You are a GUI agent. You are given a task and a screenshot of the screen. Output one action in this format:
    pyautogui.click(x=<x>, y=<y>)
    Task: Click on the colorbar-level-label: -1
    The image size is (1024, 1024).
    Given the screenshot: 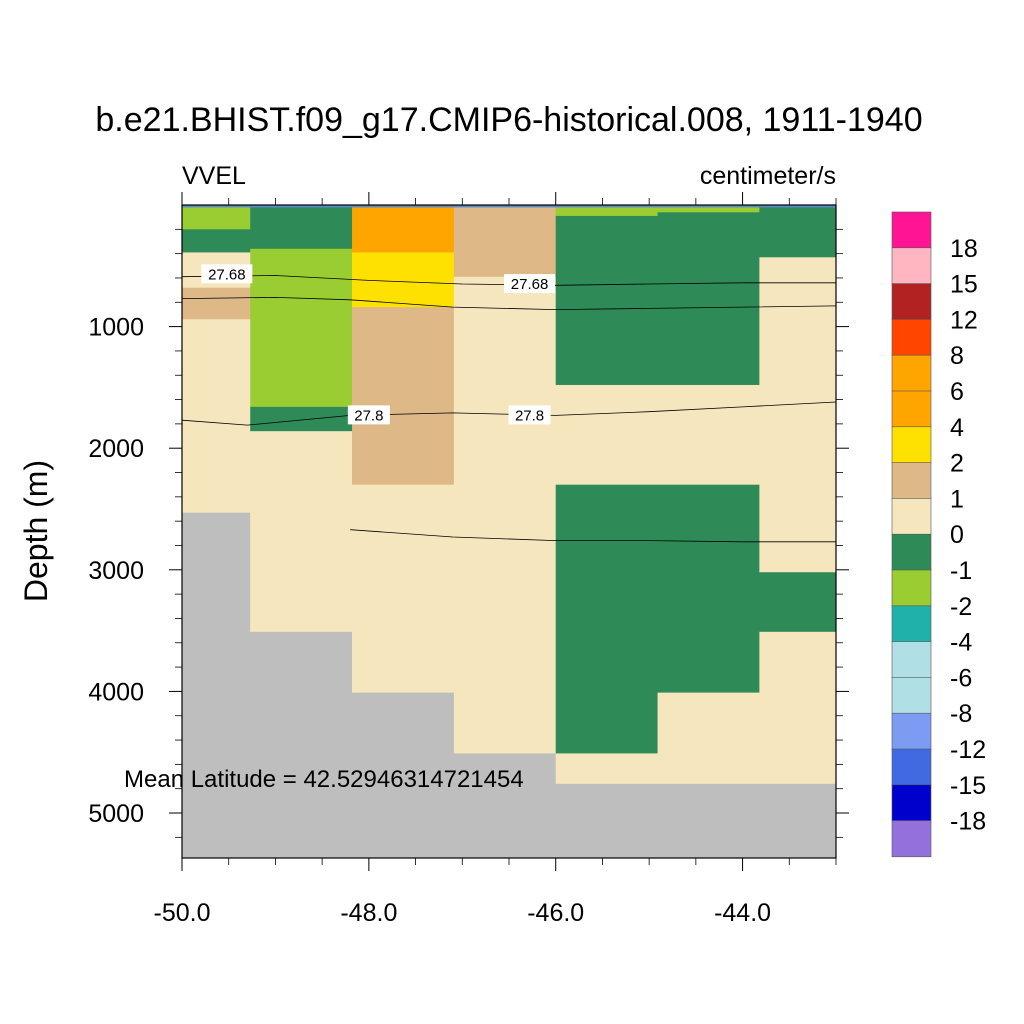 What is the action you would take?
    pyautogui.click(x=961, y=571)
    